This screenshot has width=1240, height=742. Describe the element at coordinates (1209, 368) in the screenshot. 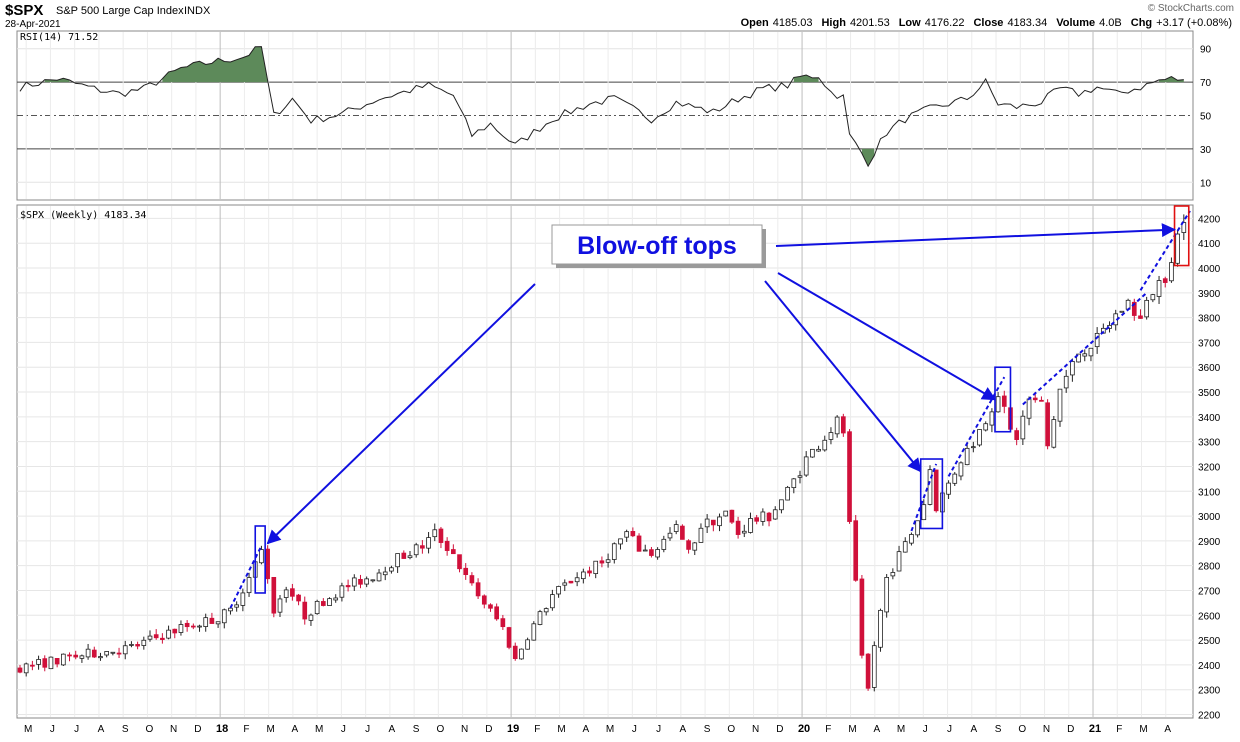

I see `price-tick-label: 3600` at that location.